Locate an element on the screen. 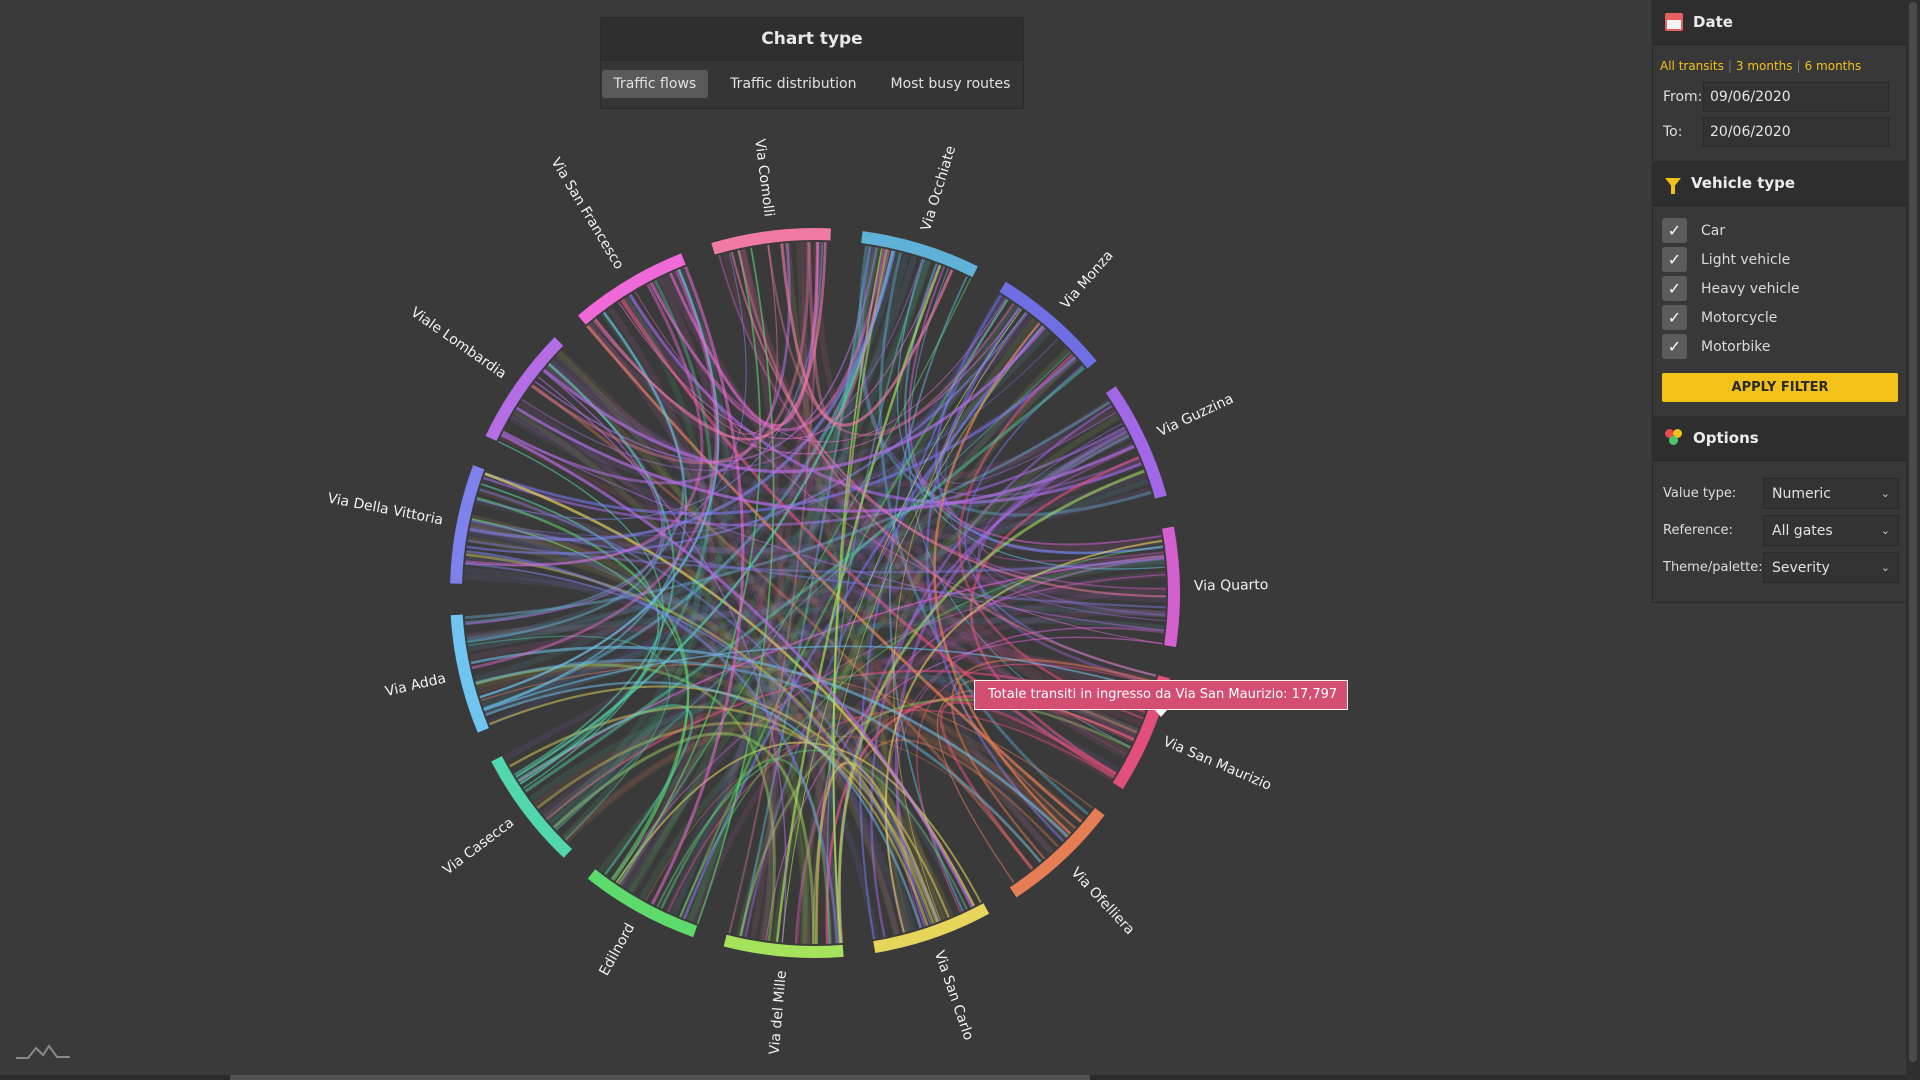  gate-arc-via-occhiate is located at coordinates (919, 254).